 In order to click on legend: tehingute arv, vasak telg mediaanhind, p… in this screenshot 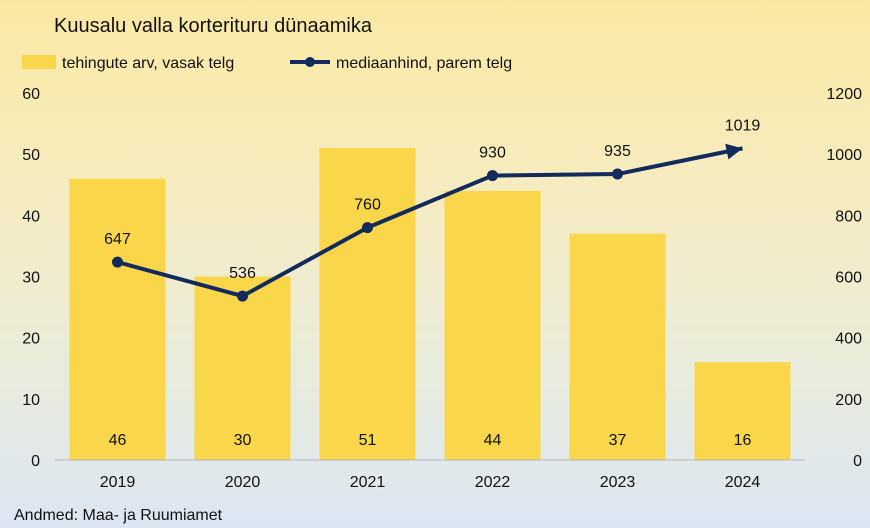, I will do `click(267, 63)`.